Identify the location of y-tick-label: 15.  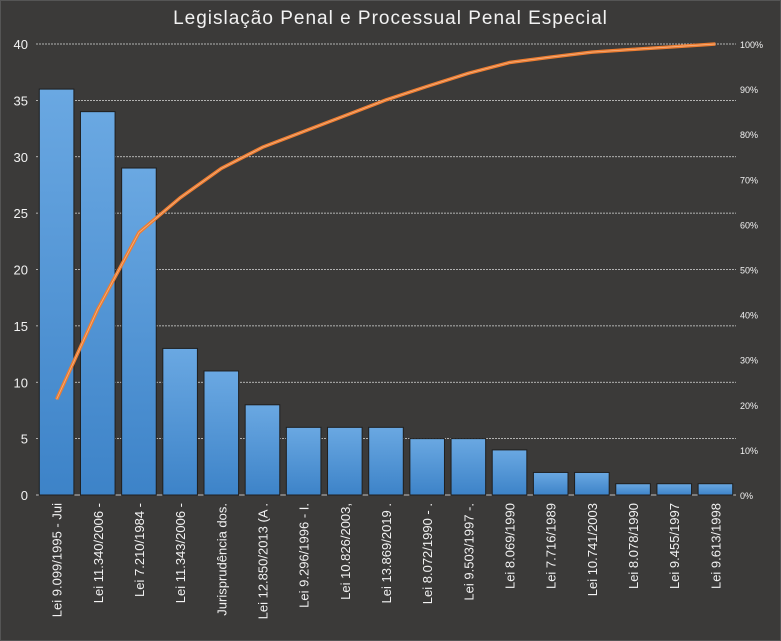
(21, 326).